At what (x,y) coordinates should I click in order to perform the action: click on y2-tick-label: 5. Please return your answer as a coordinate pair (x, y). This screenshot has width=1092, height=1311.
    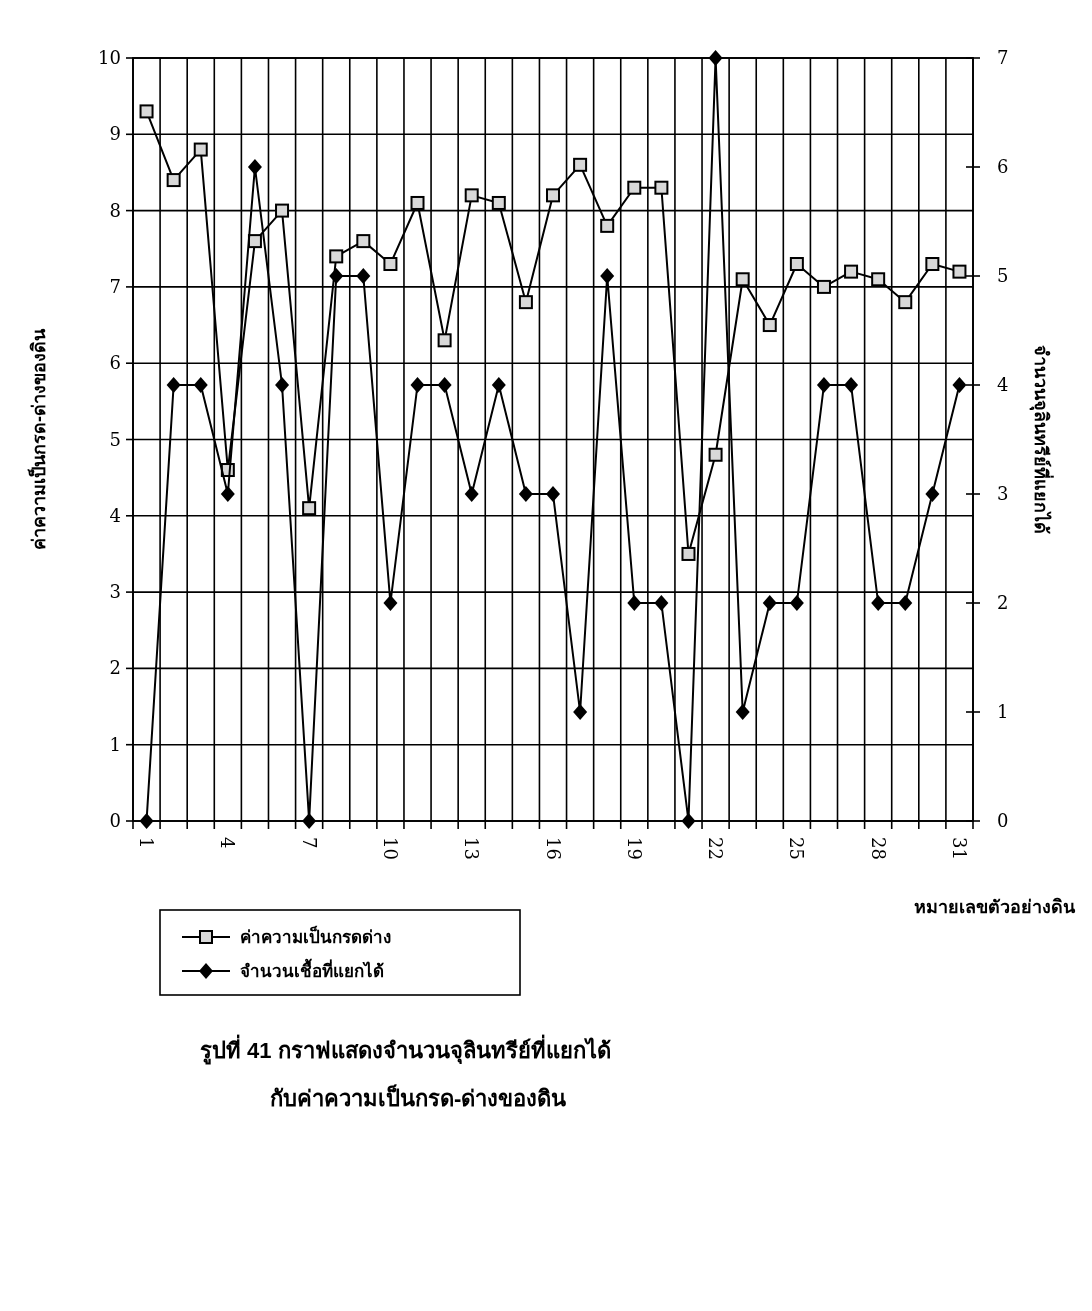
    Looking at the image, I should click on (1003, 275).